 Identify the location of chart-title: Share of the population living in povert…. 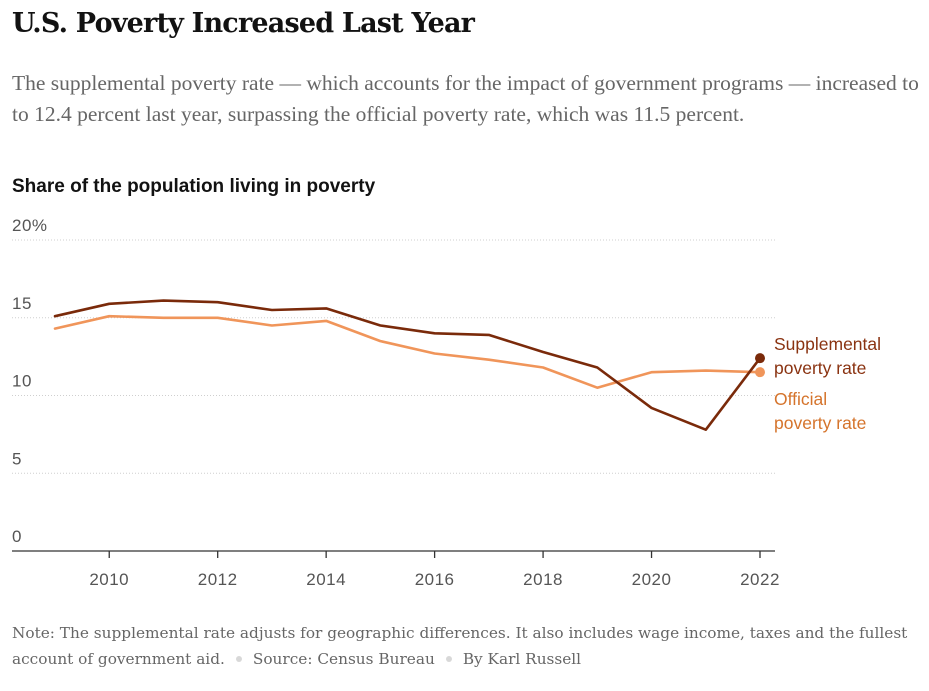
(194, 186).